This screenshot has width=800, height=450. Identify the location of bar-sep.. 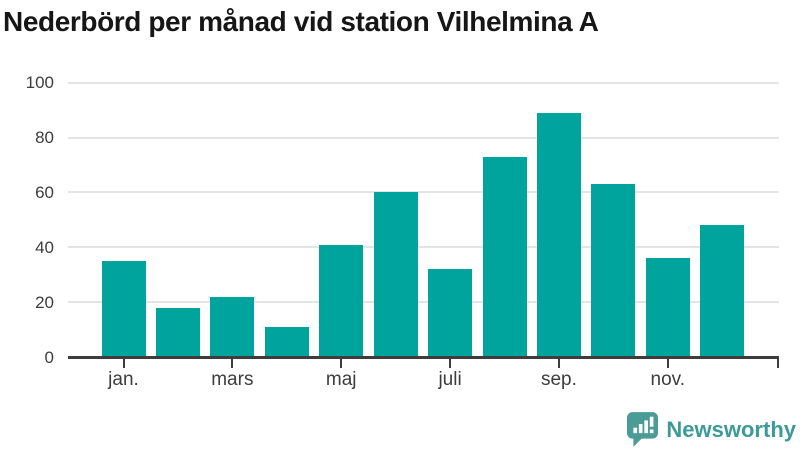
(558, 234).